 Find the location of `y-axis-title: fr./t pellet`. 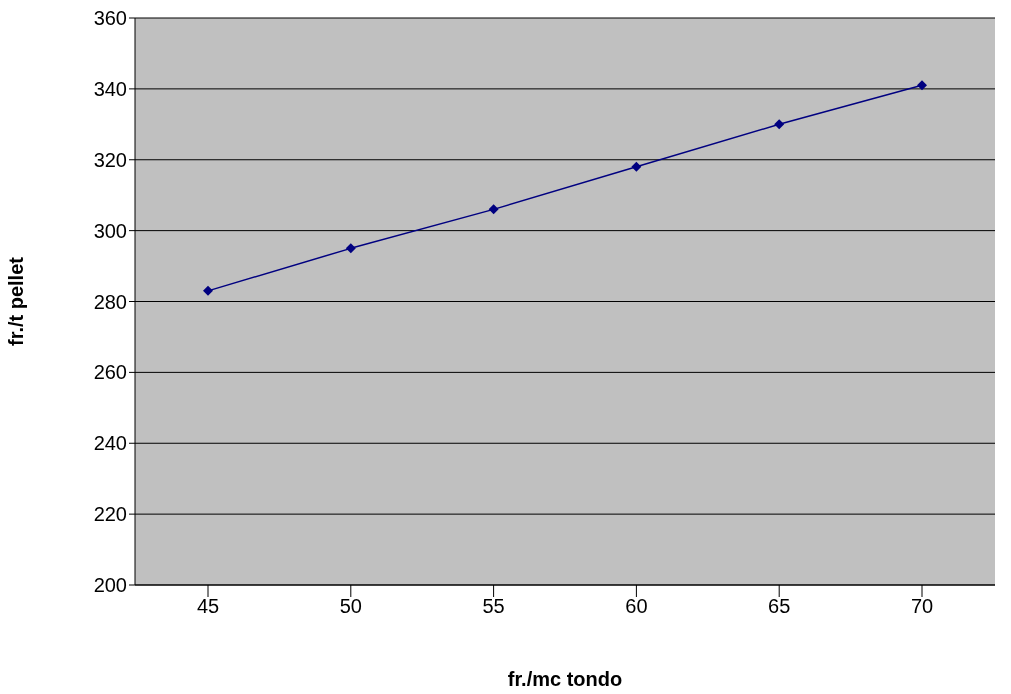

y-axis-title: fr./t pellet is located at coordinates (16, 301).